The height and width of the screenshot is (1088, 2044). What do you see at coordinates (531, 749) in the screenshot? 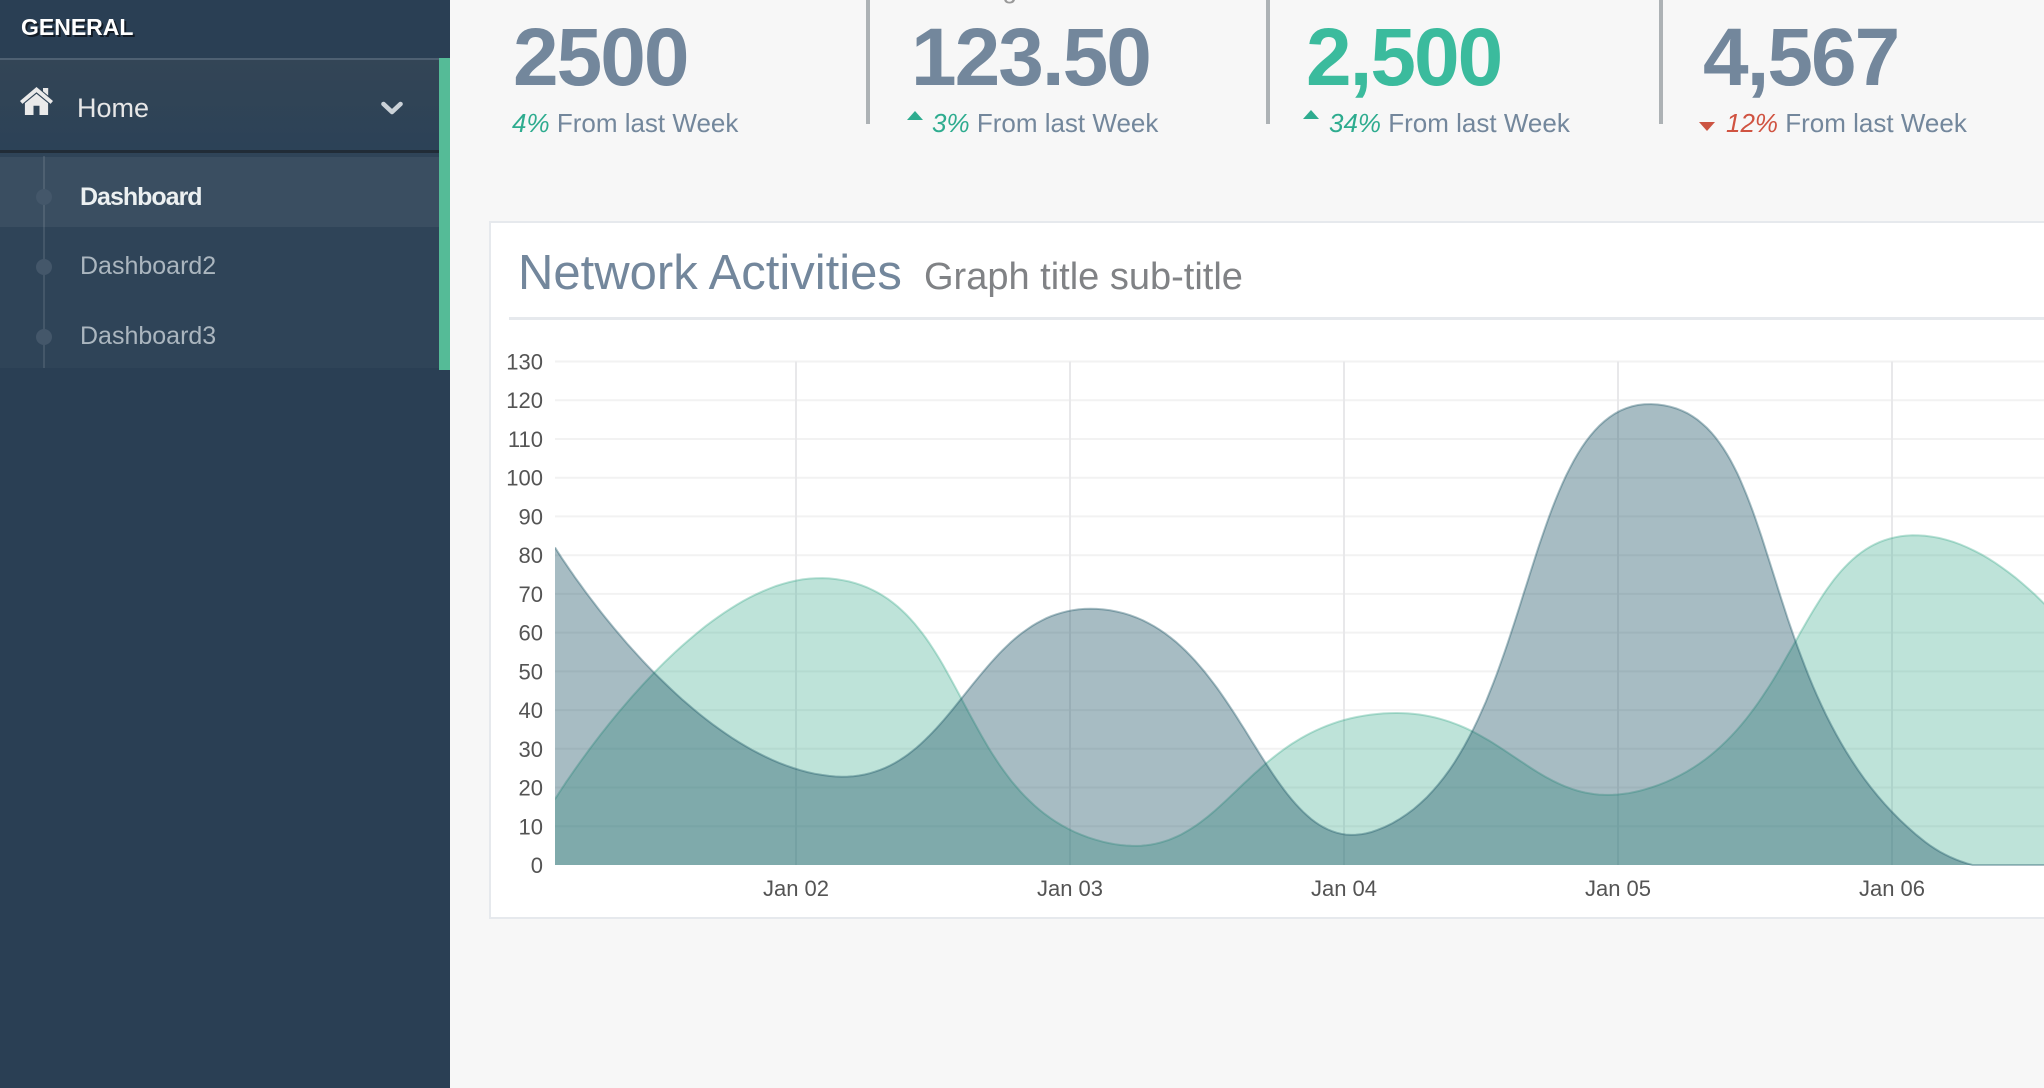
I see `svg-text: 30` at bounding box center [531, 749].